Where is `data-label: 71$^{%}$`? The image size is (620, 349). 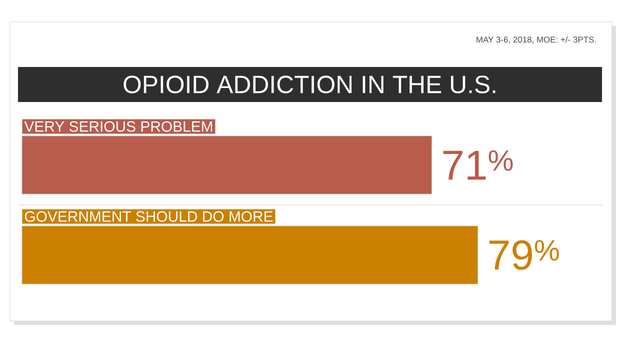
data-label: 71$^{%}$ is located at coordinates (478, 165).